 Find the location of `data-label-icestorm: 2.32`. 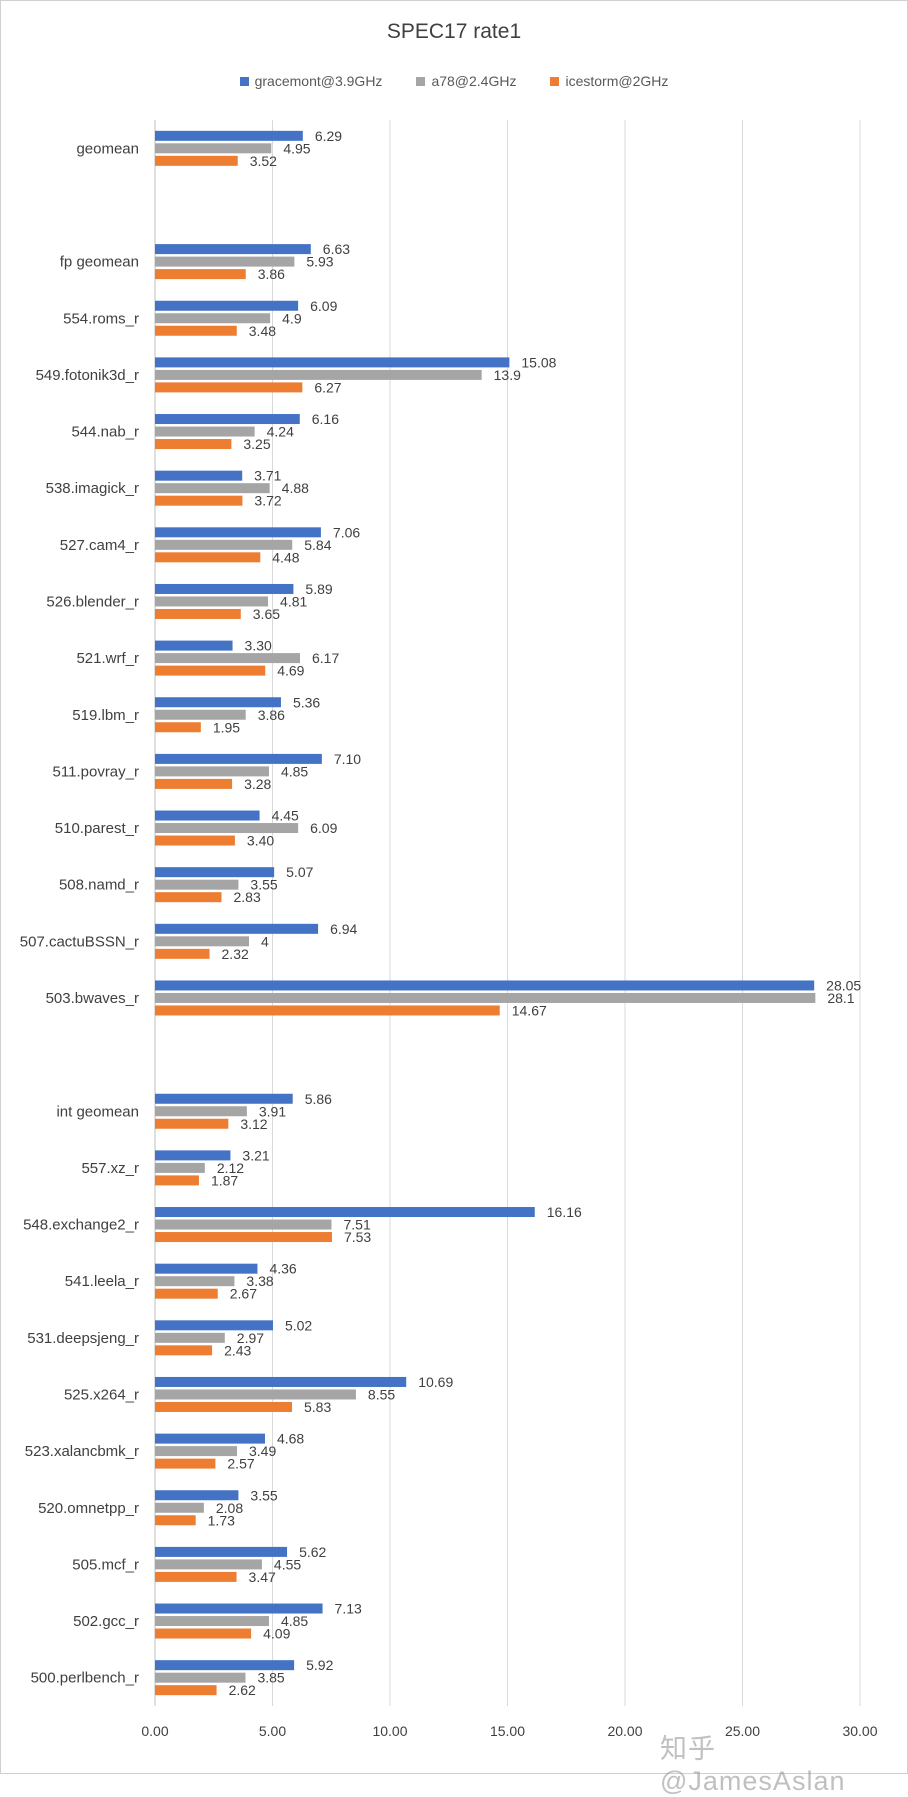

data-label-icestorm: 2.32 is located at coordinates (235, 954).